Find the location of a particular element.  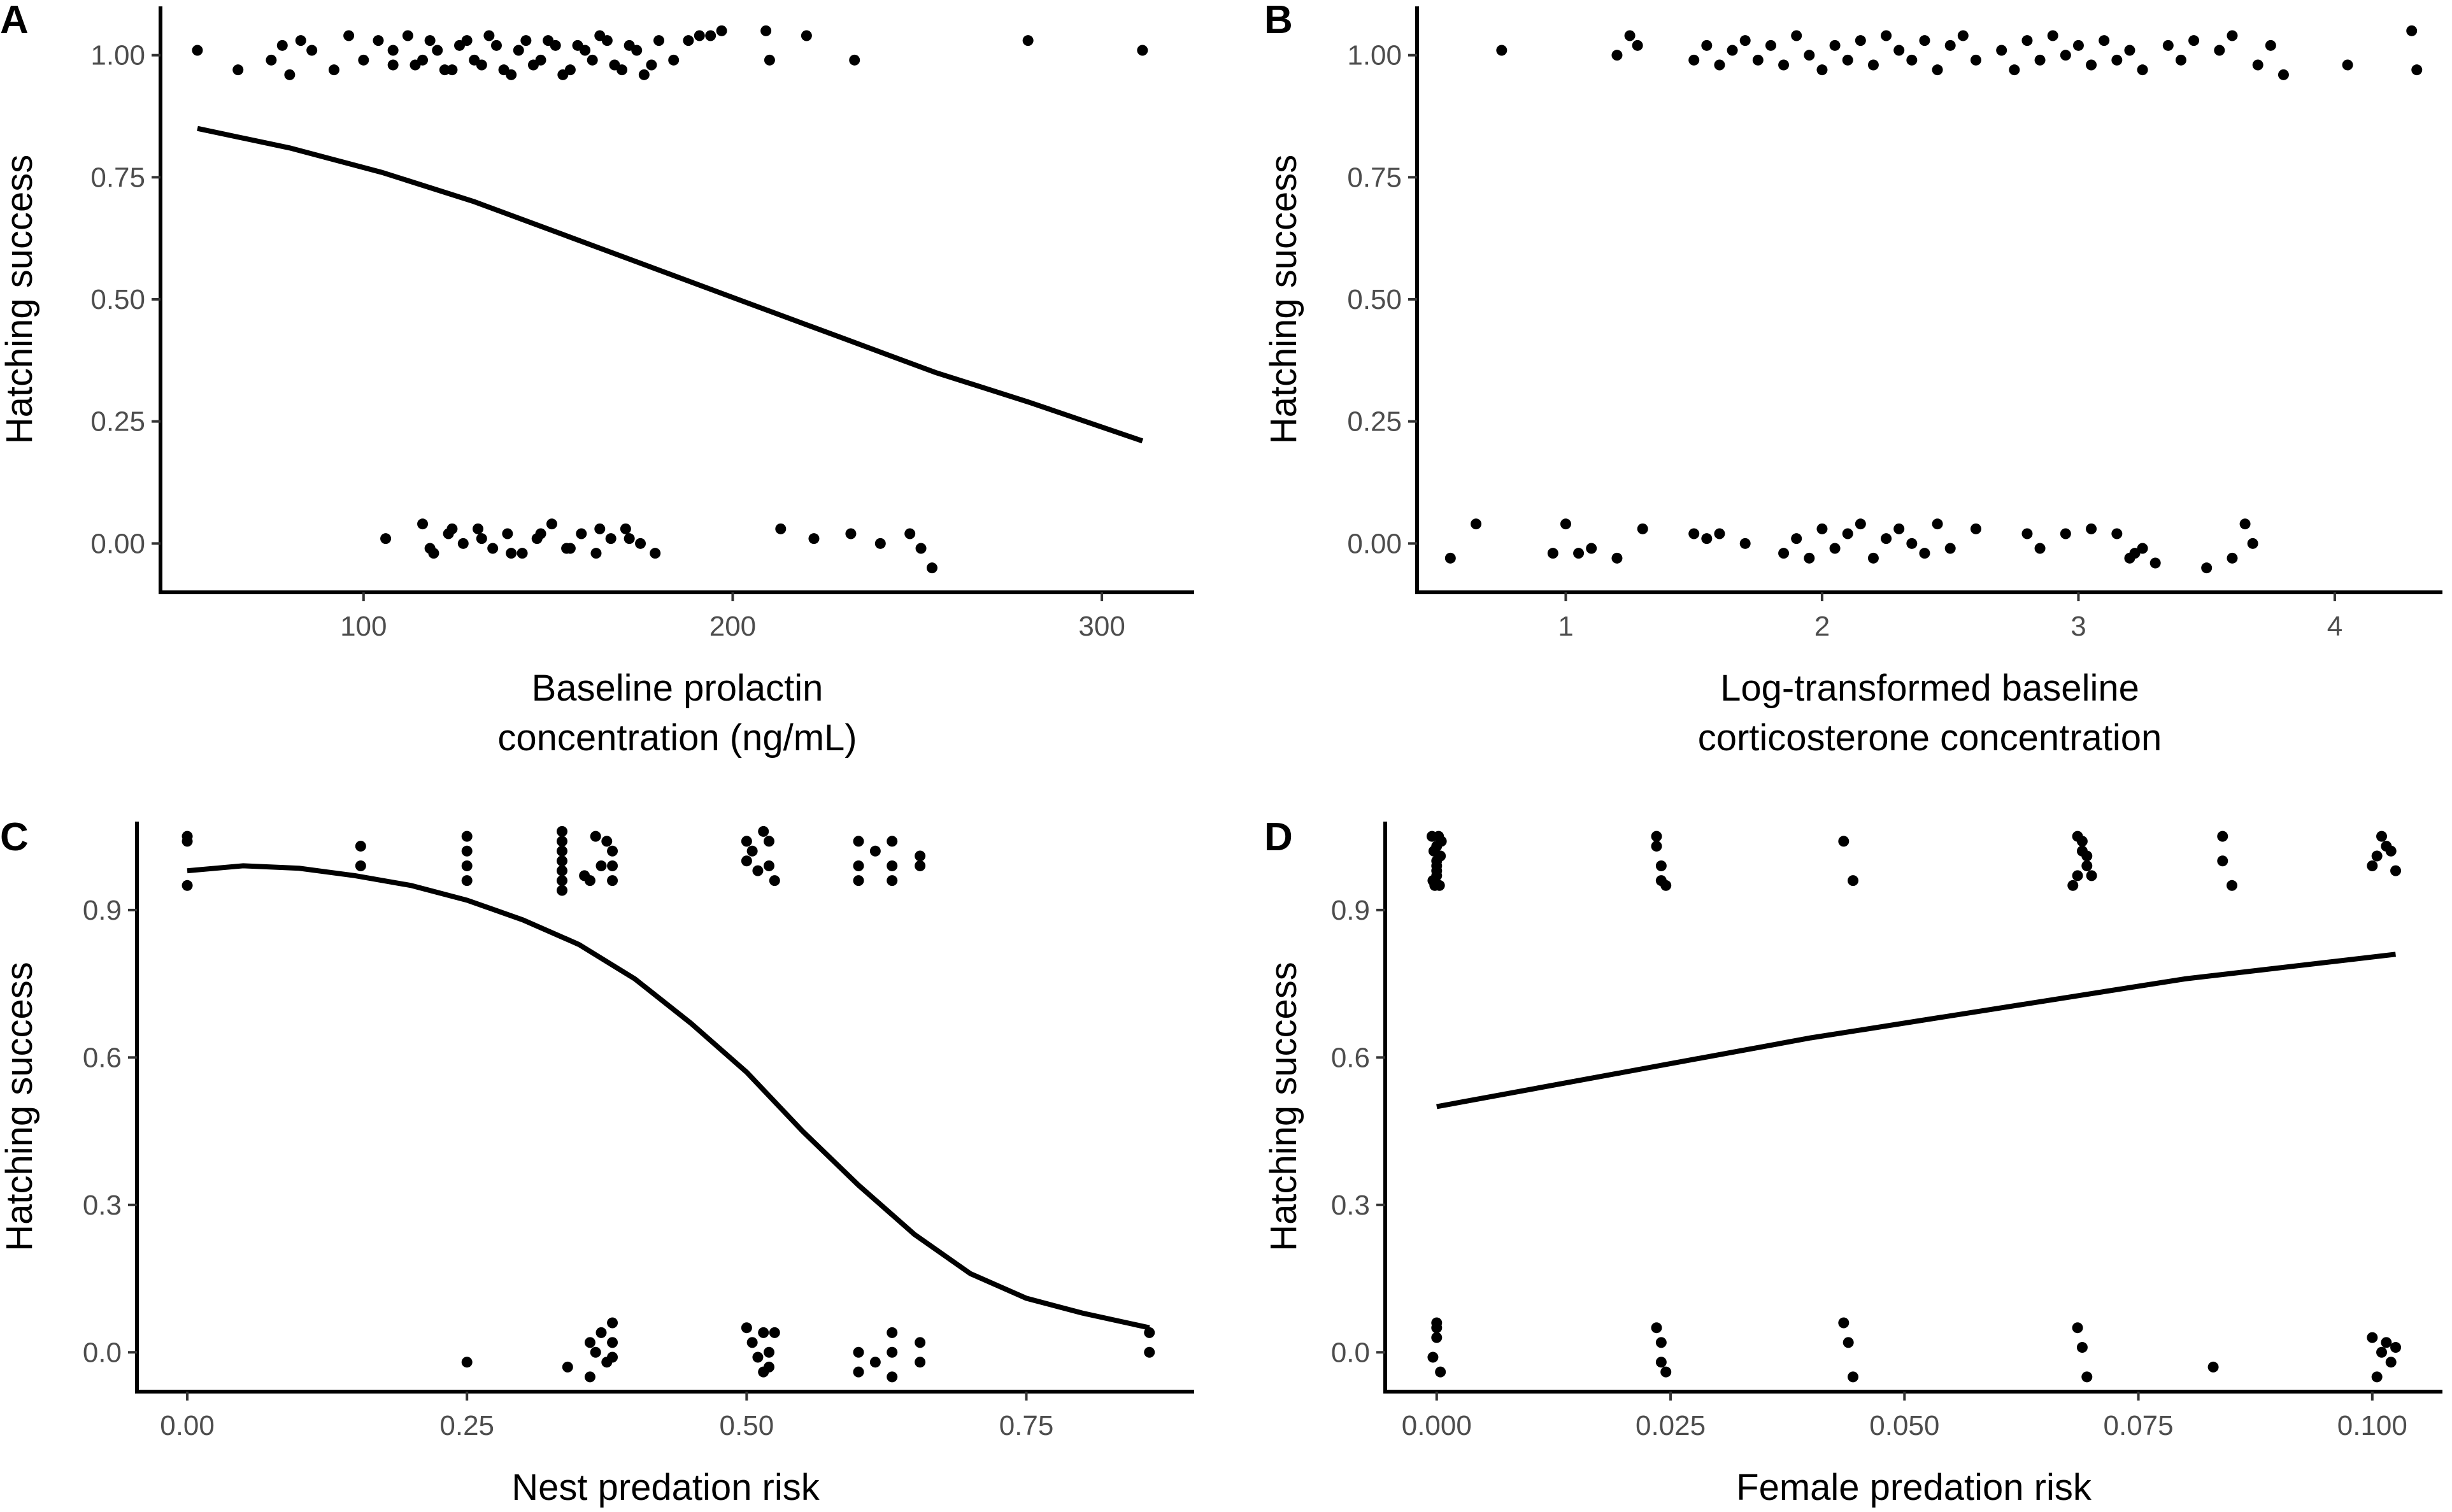

x-tick-label: 2 is located at coordinates (1822, 626).